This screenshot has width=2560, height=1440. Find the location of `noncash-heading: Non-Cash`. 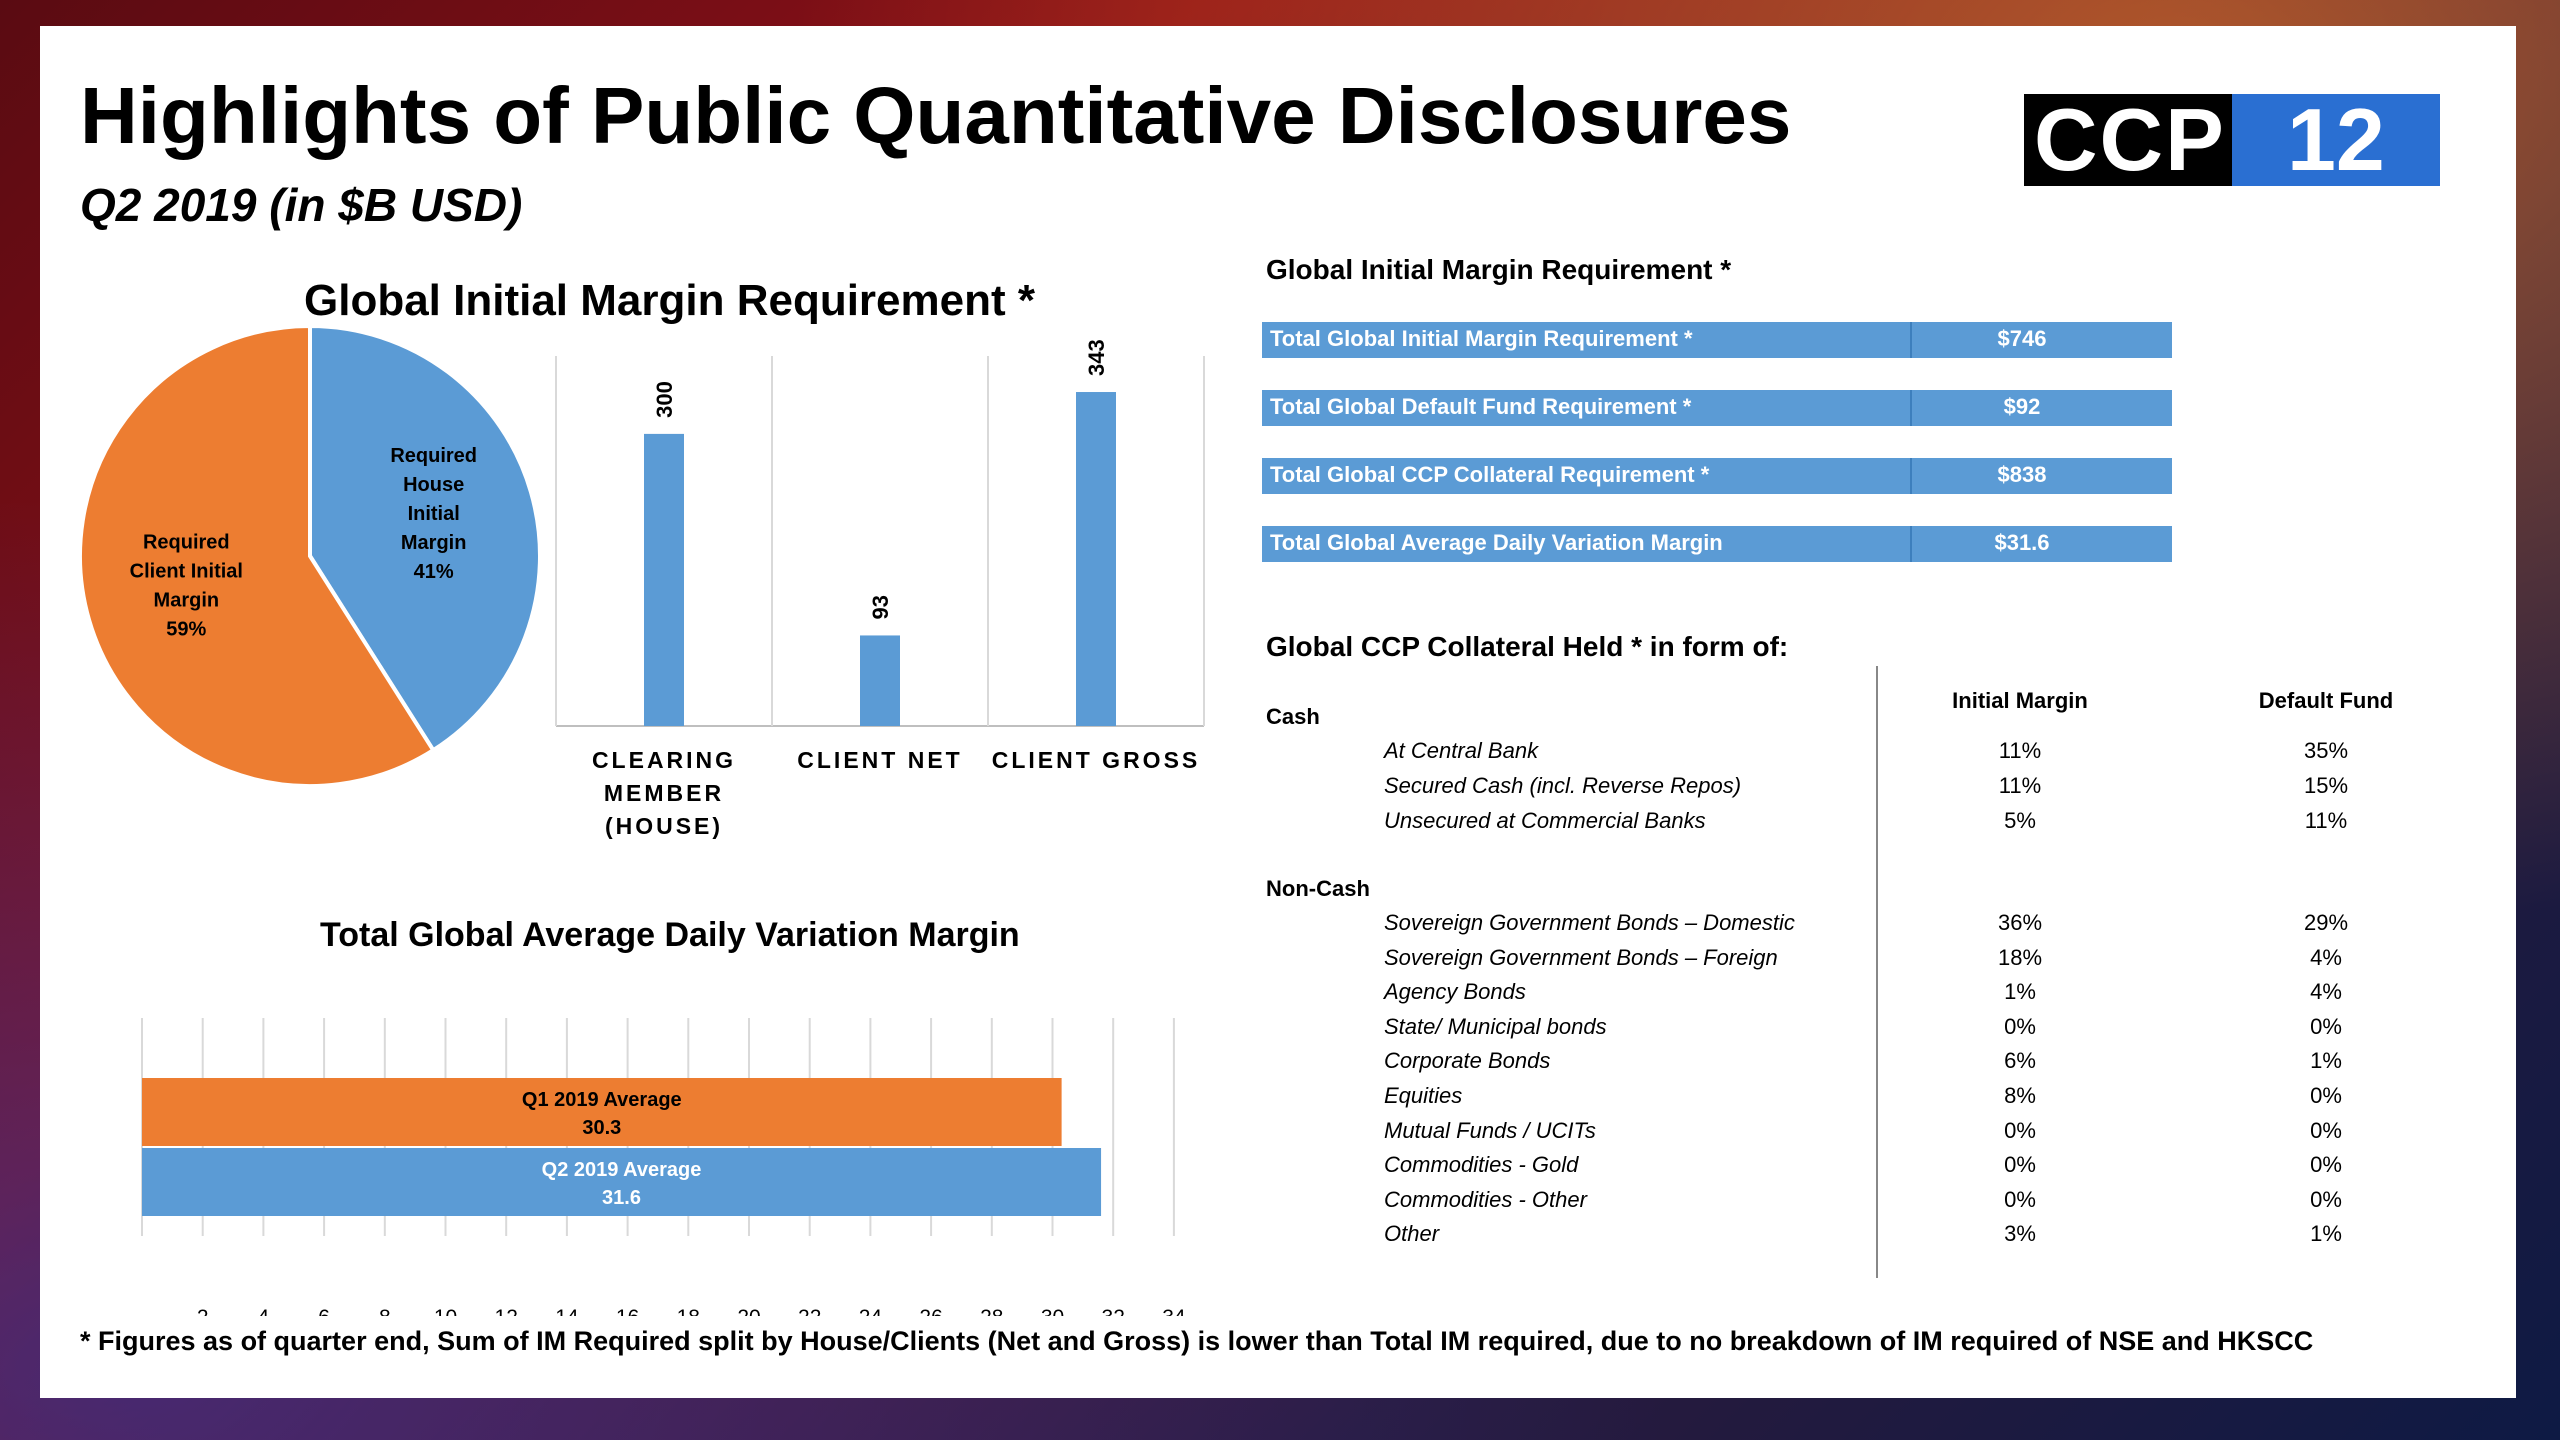

noncash-heading: Non-Cash is located at coordinates (1318, 888).